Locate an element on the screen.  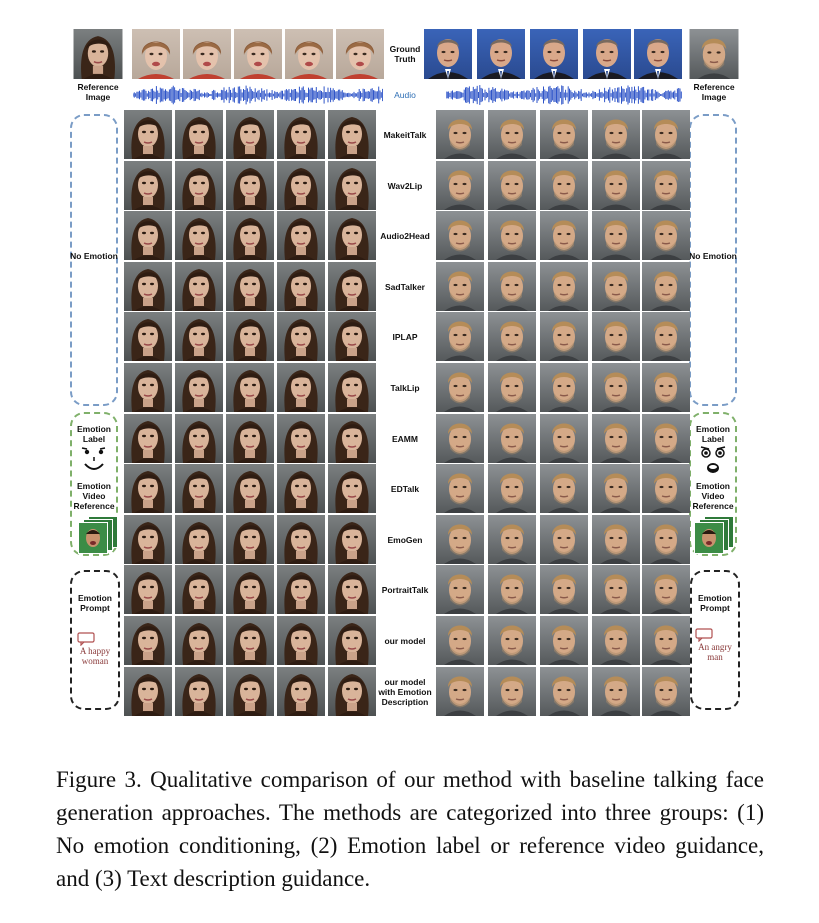
happy-face-icon is located at coordinates (93, 458).